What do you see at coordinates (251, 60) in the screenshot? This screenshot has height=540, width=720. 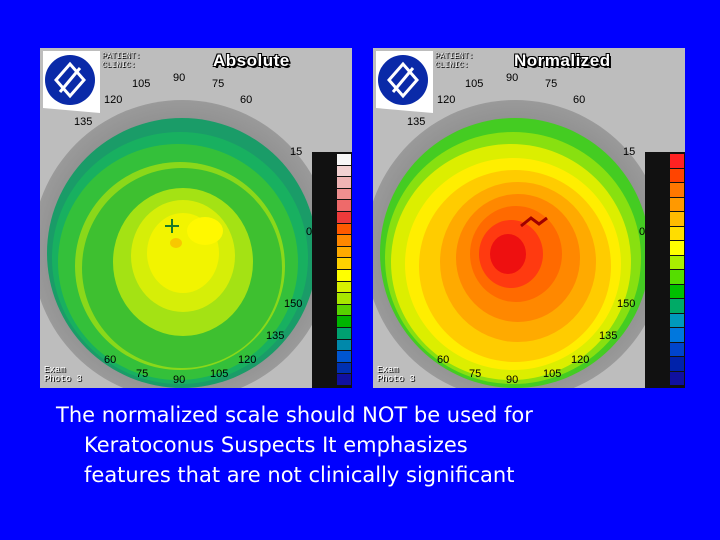 I see `absolute-title: Absolute` at bounding box center [251, 60].